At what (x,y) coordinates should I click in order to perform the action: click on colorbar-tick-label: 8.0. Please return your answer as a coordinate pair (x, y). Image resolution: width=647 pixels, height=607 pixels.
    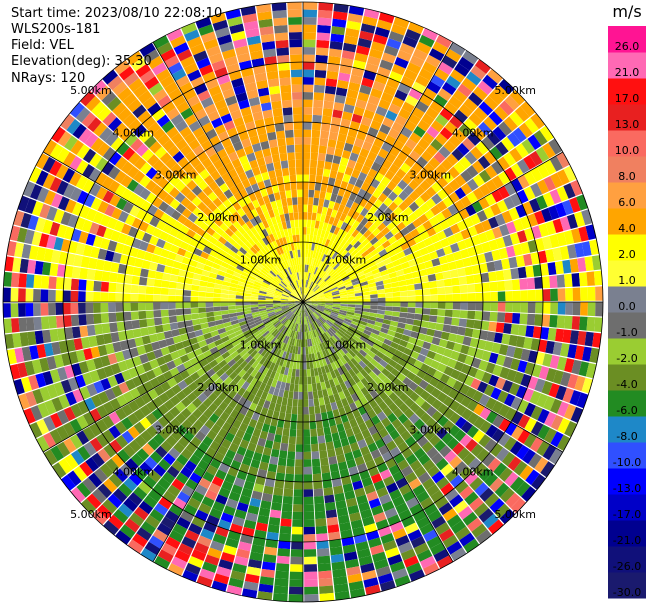
    Looking at the image, I should click on (627, 176).